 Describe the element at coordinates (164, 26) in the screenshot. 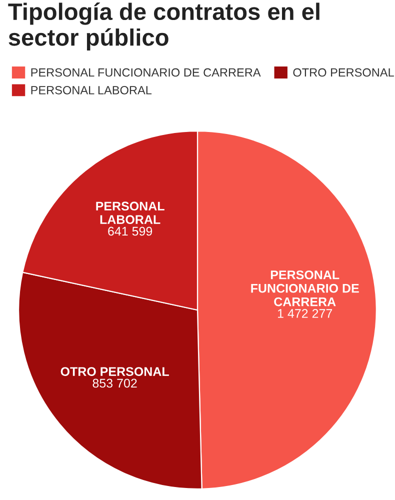

I see `chart-title: Tipología de contratos en el sector público` at that location.